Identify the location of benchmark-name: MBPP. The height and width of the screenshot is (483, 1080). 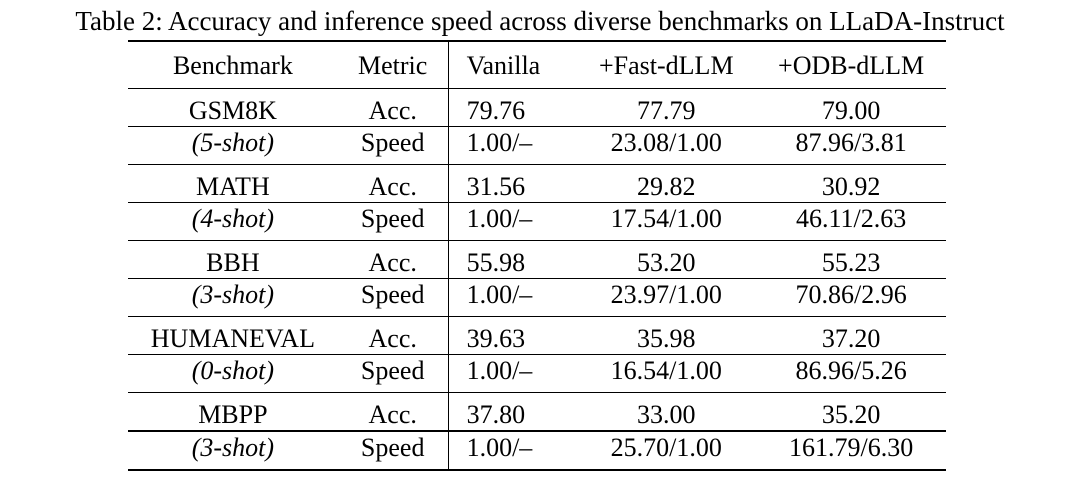
(233, 412).